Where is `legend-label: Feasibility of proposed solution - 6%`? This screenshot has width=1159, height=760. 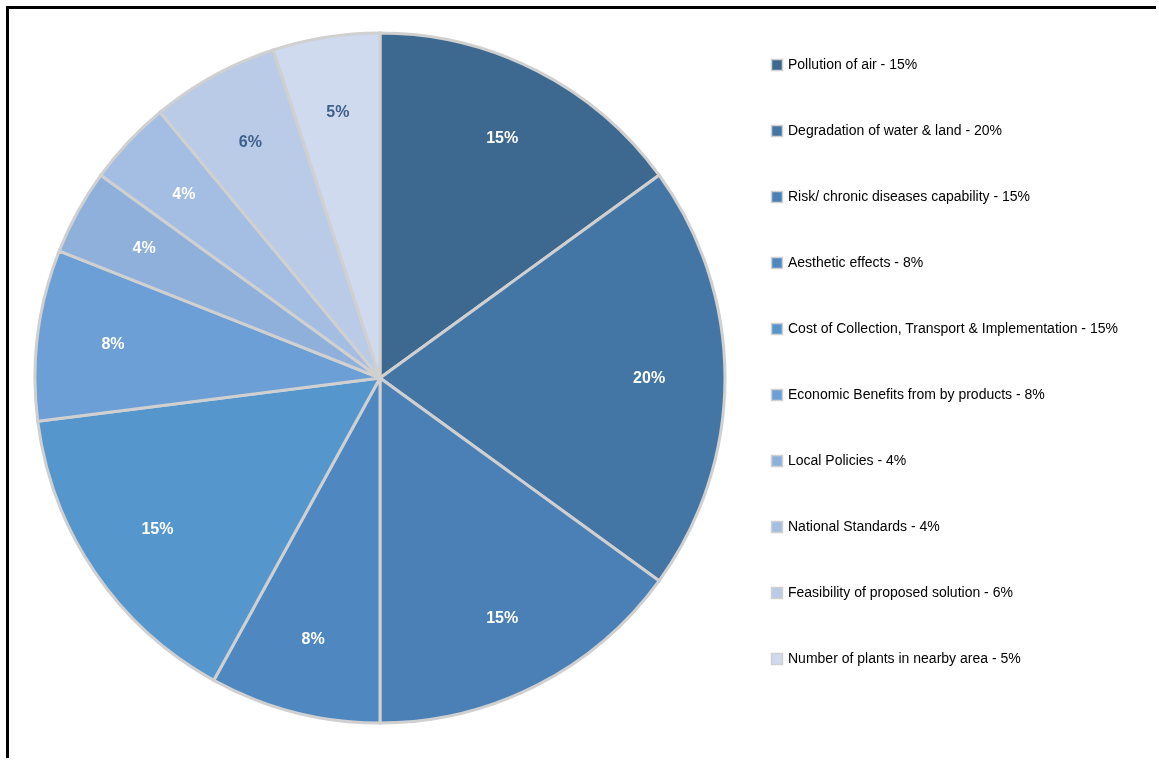 legend-label: Feasibility of proposed solution - 6% is located at coordinates (900, 592).